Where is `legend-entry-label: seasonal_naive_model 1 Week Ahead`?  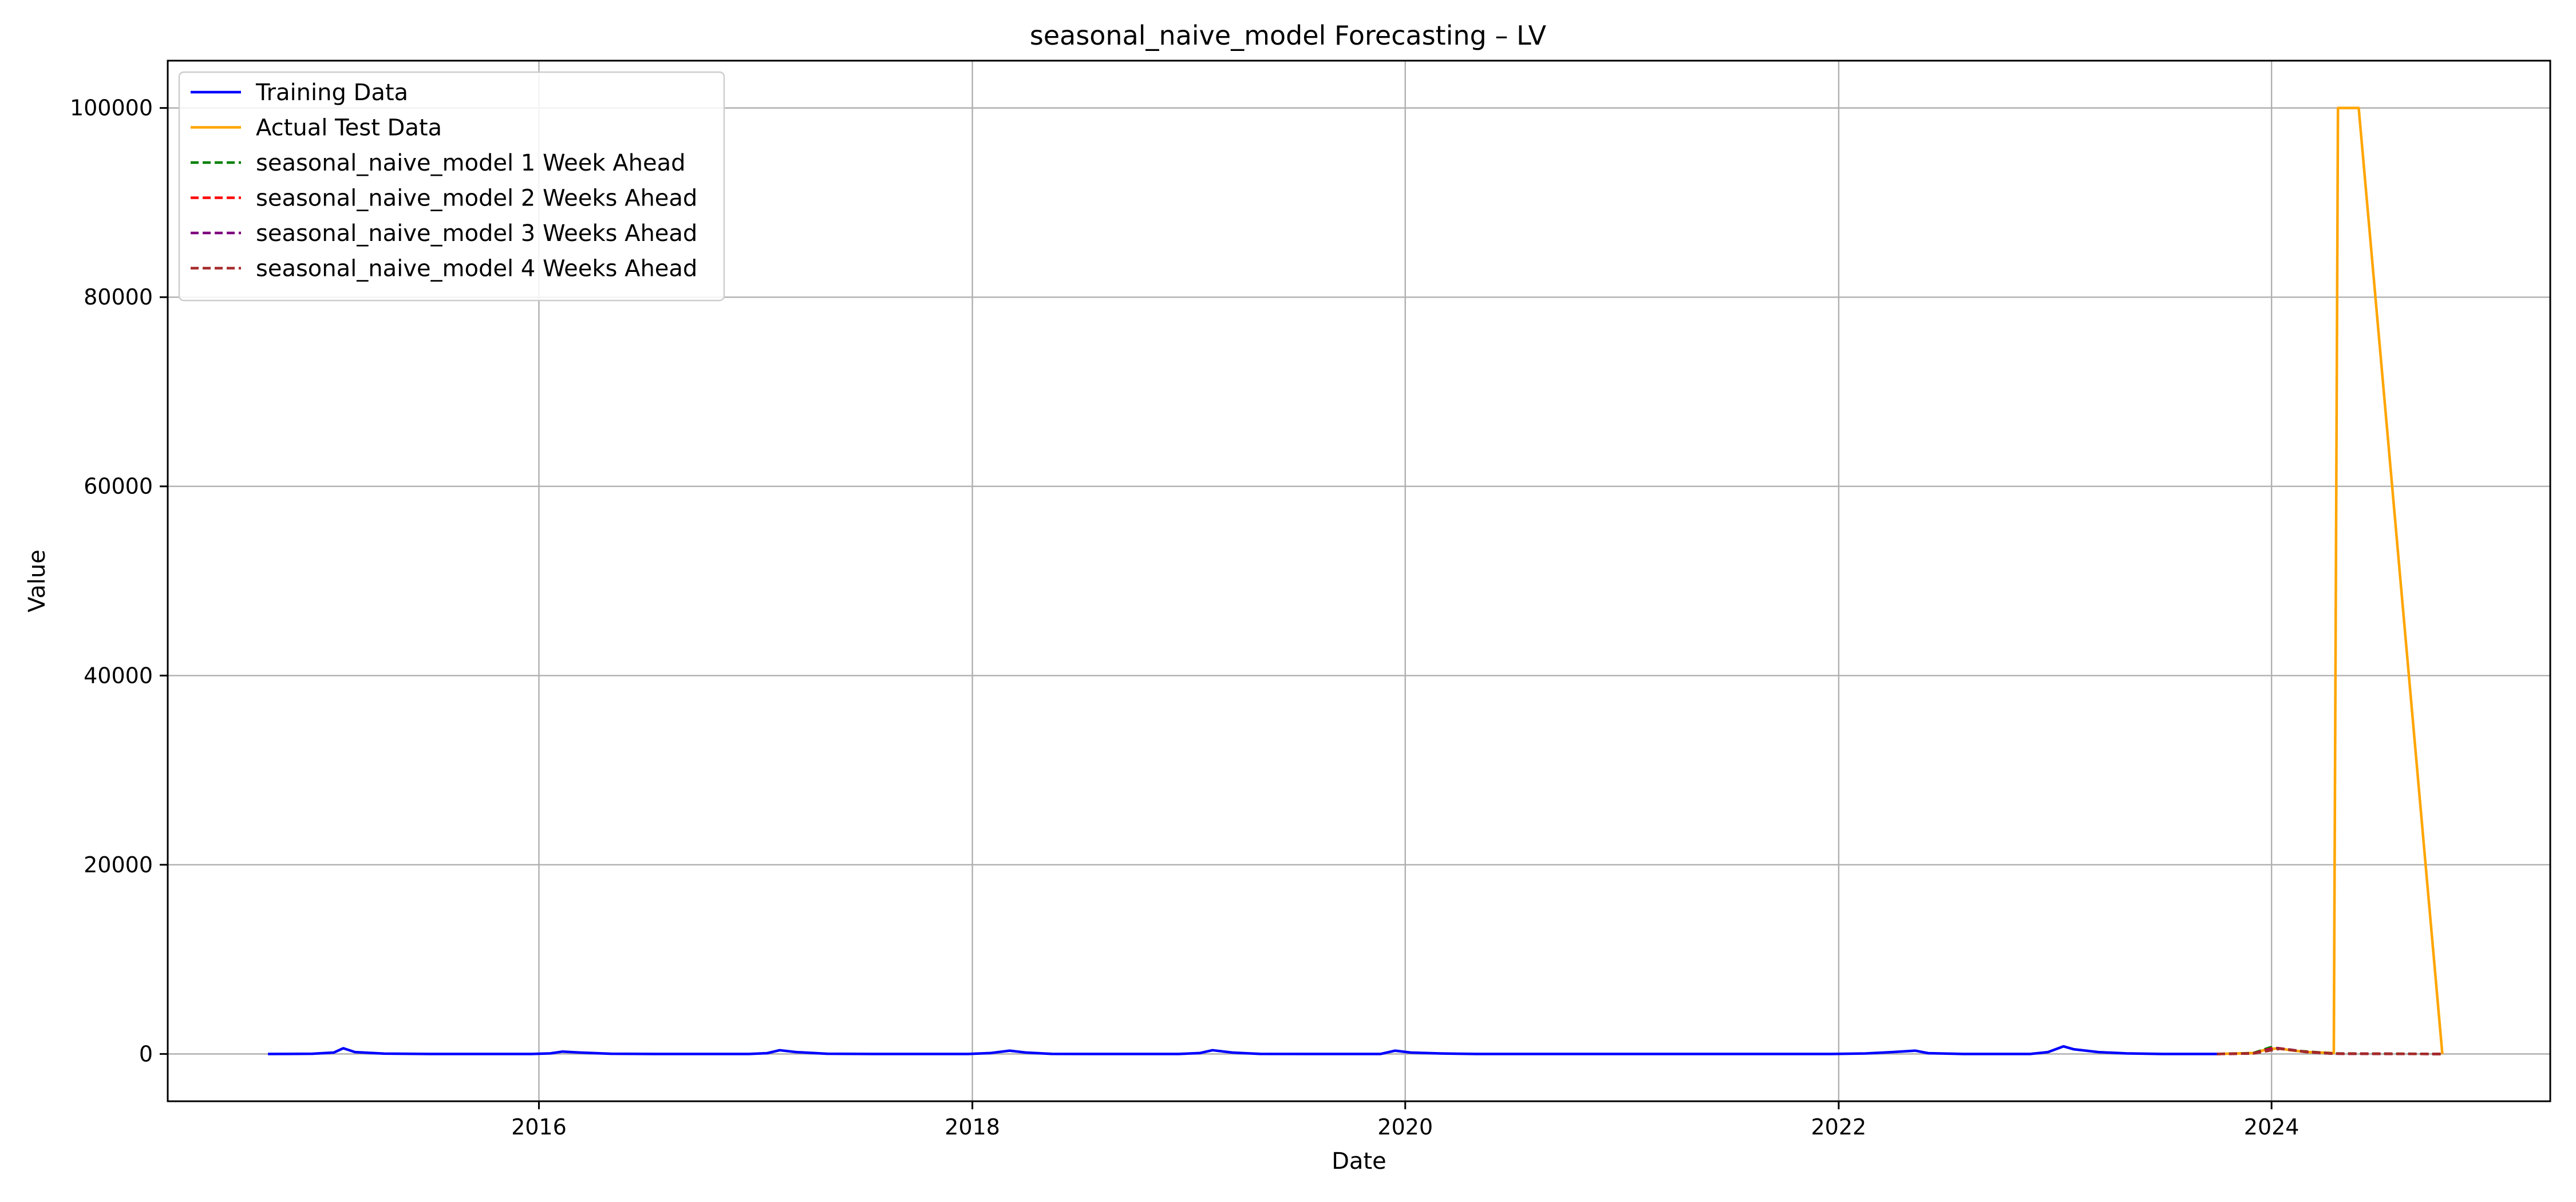 legend-entry-label: seasonal_naive_model 1 Week Ahead is located at coordinates (470, 163).